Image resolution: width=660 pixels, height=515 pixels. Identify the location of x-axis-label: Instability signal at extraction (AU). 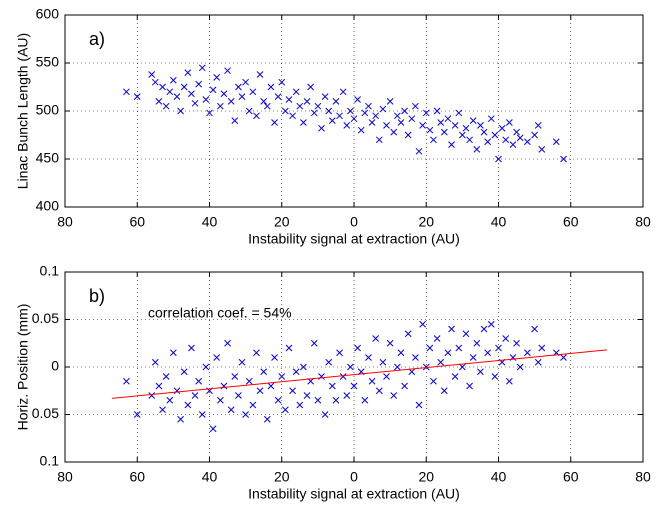
(354, 494).